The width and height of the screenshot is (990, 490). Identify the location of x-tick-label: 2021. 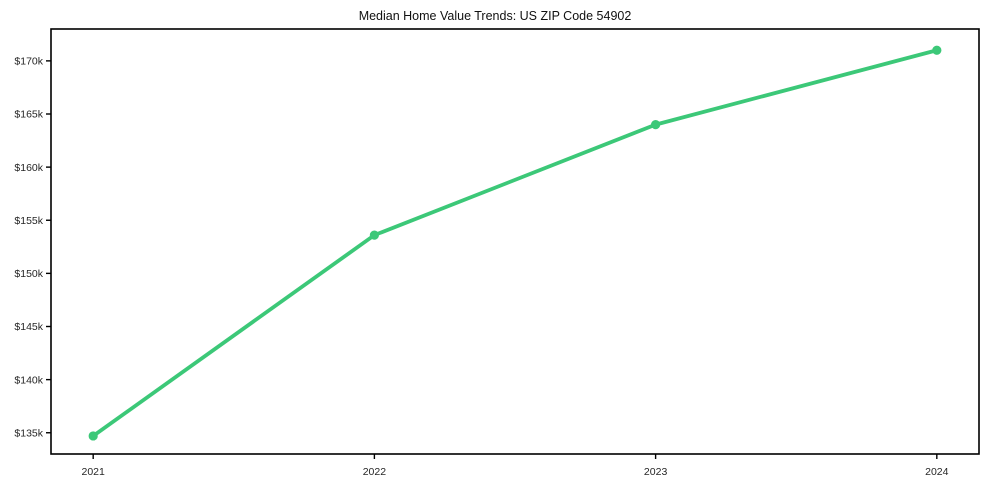
(94, 472).